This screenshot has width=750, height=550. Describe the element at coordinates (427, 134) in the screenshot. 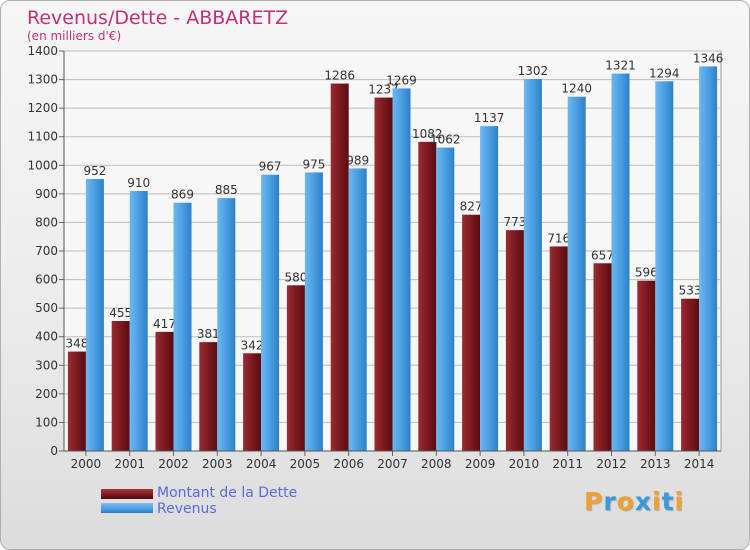

I see `value-label-debt: 1082` at that location.